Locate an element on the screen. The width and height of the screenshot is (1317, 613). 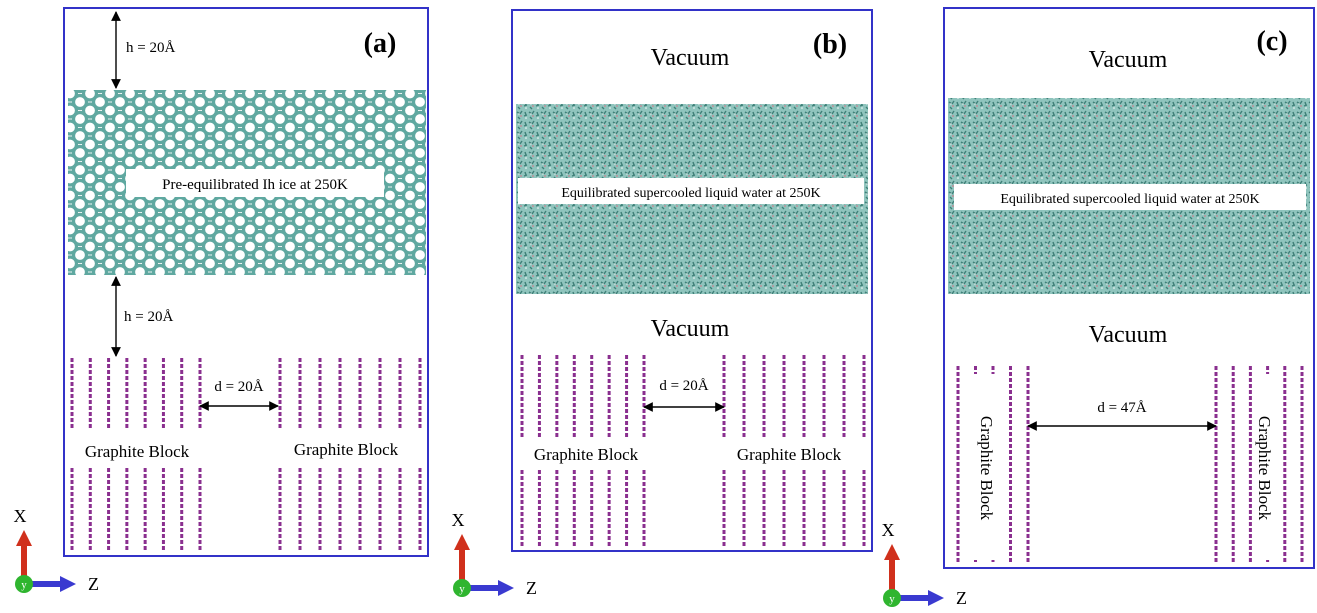
panel-a-tag: (a) is located at coordinates (380, 43).